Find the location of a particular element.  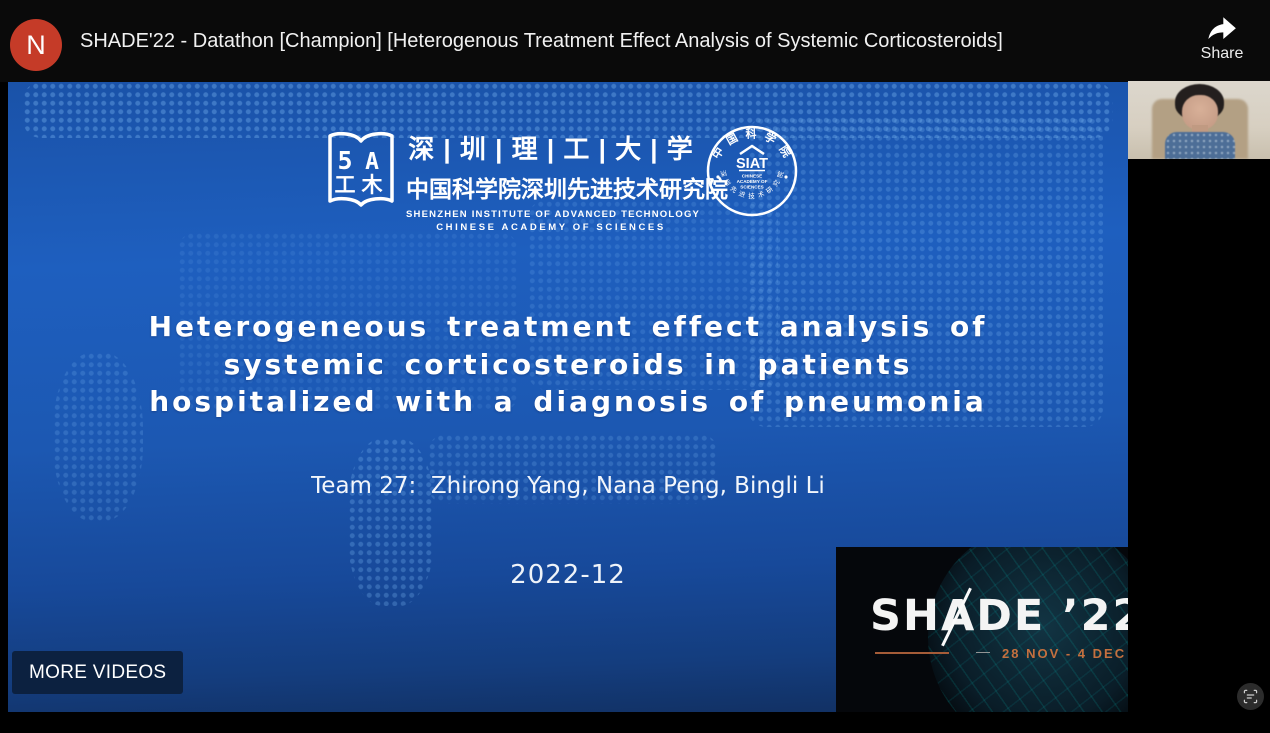

scan-icon is located at coordinates (1250, 696).